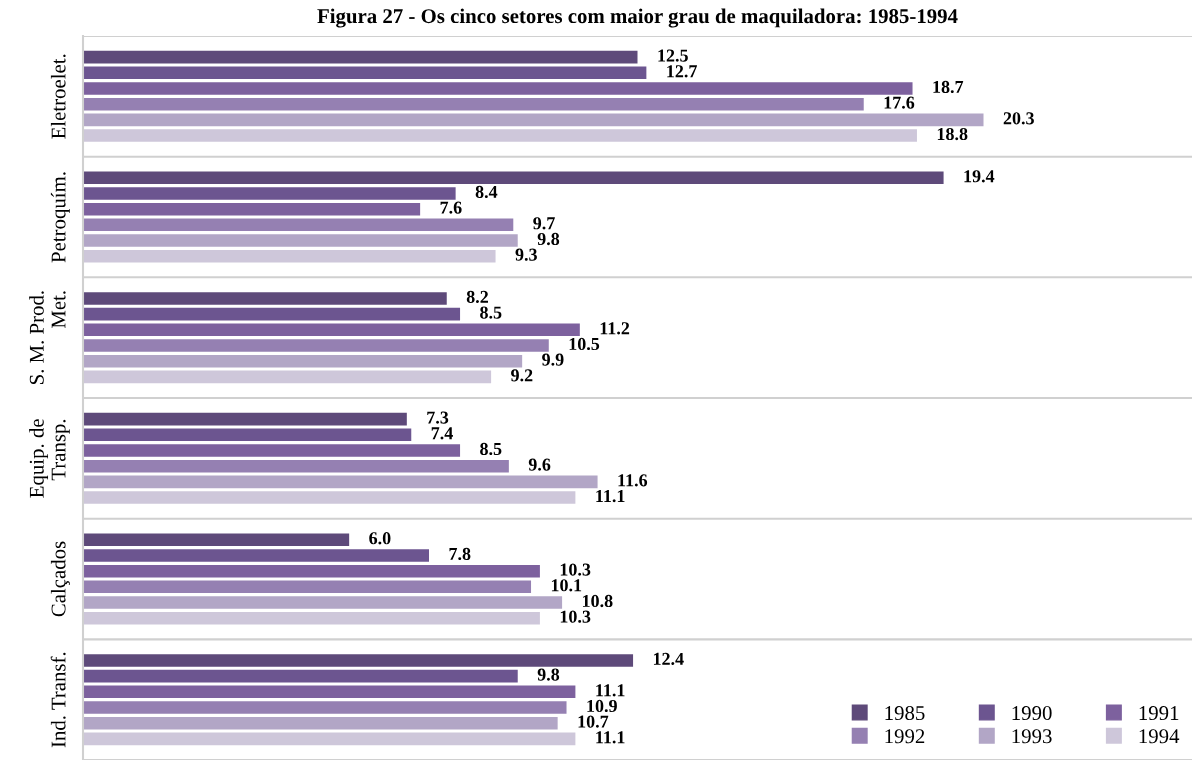 The width and height of the screenshot is (1203, 760). What do you see at coordinates (1032, 713) in the screenshot?
I see `legend-label: 1990` at bounding box center [1032, 713].